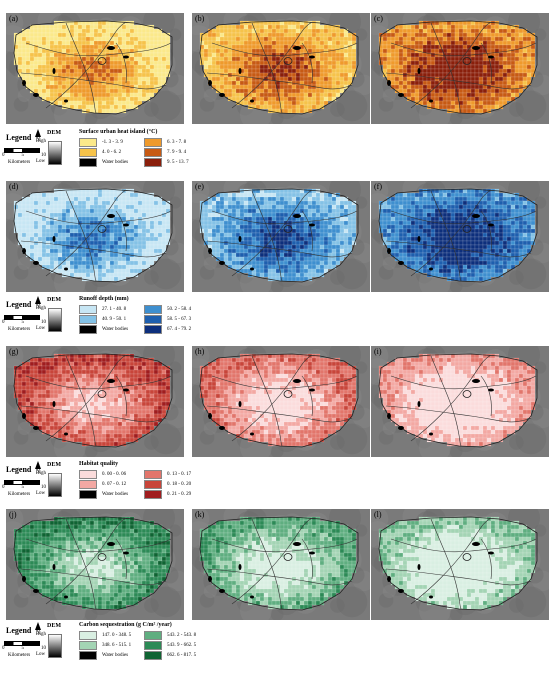 The image size is (550, 674). What do you see at coordinates (167, 329) in the screenshot?
I see `legend-class: 67. 4 - 79. 2` at bounding box center [167, 329].